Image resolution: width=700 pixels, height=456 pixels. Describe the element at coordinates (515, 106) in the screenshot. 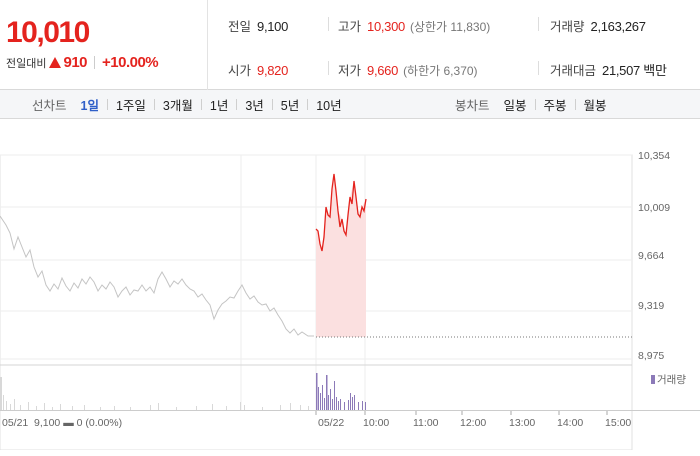

I see `tab-daily-candle: 일봉` at that location.